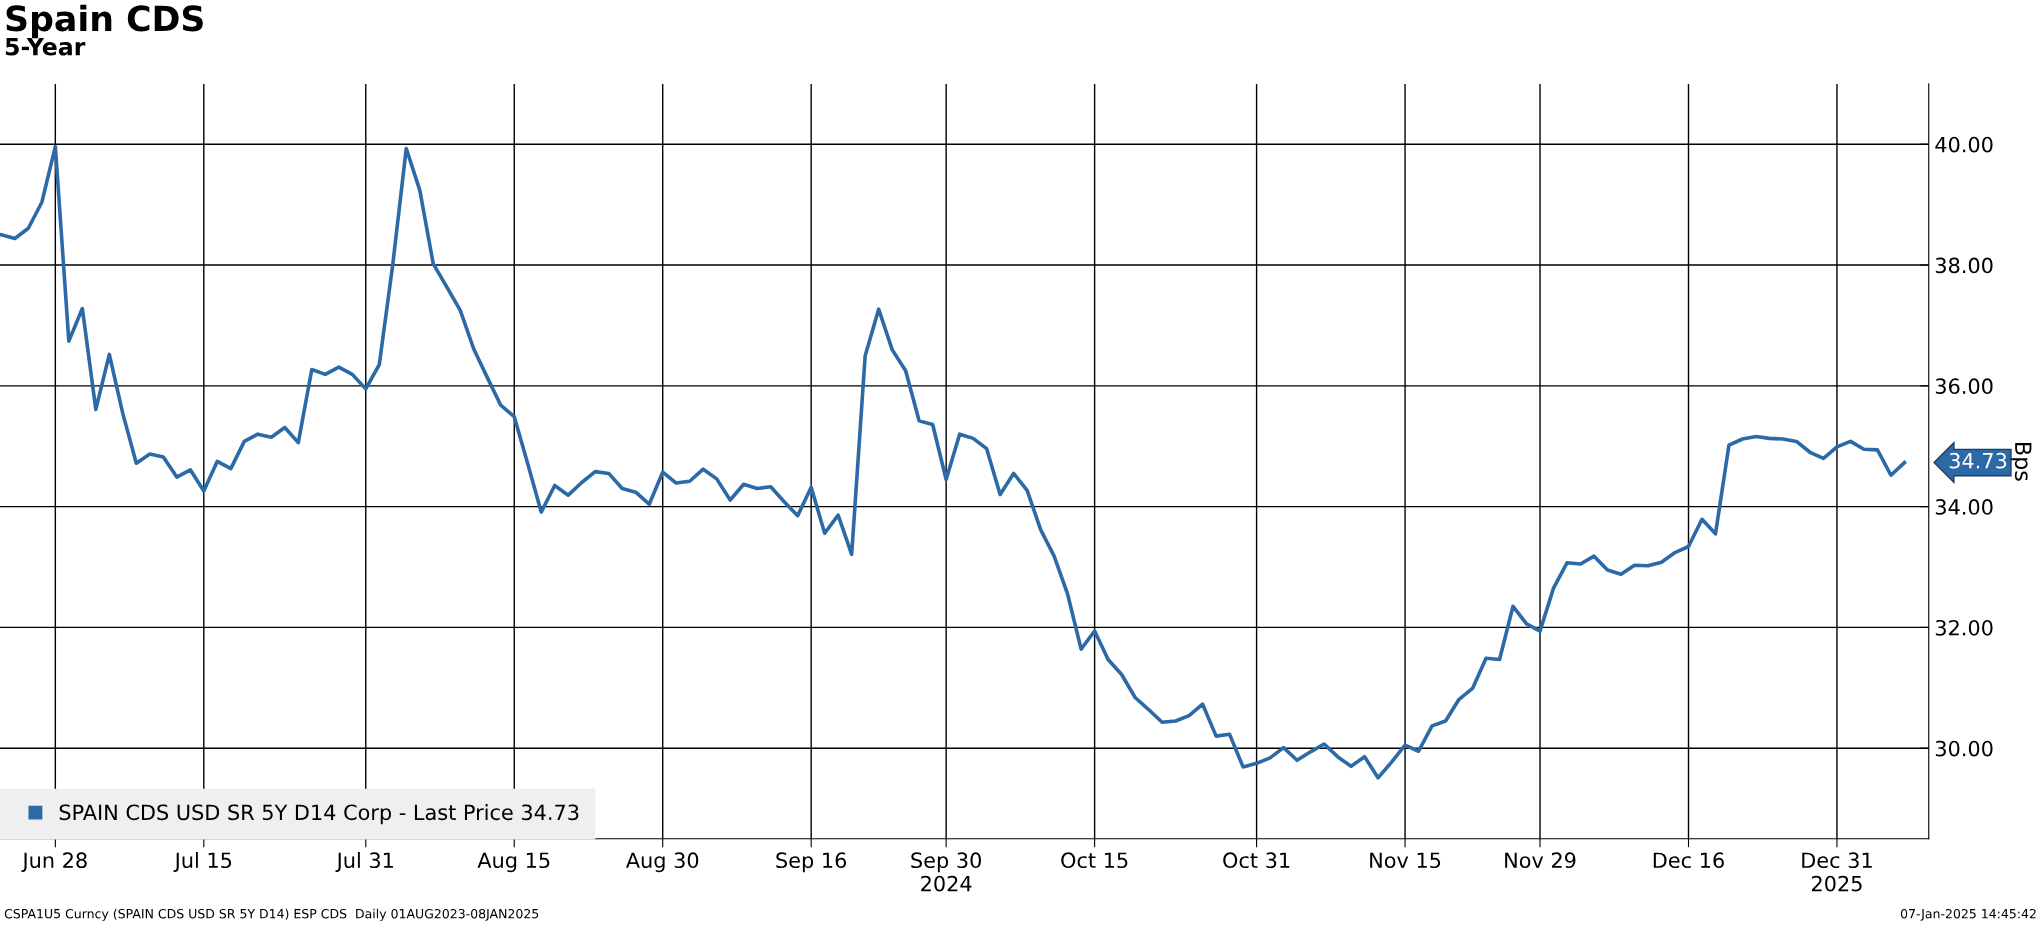 Image resolution: width=2041 pixels, height=932 pixels. I want to click on y-tick-label: 40.00, so click(1964, 144).